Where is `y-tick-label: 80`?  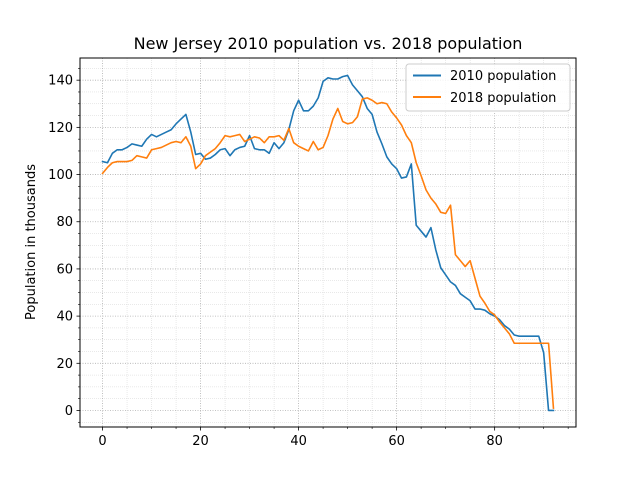 y-tick-label: 80 is located at coordinates (64, 222).